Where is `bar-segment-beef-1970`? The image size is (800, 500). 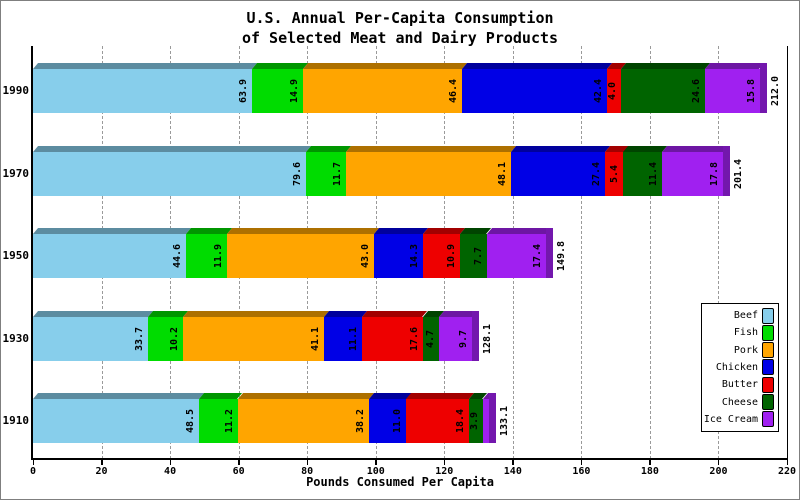
bar-segment-beef-1970 is located at coordinates (169, 174).